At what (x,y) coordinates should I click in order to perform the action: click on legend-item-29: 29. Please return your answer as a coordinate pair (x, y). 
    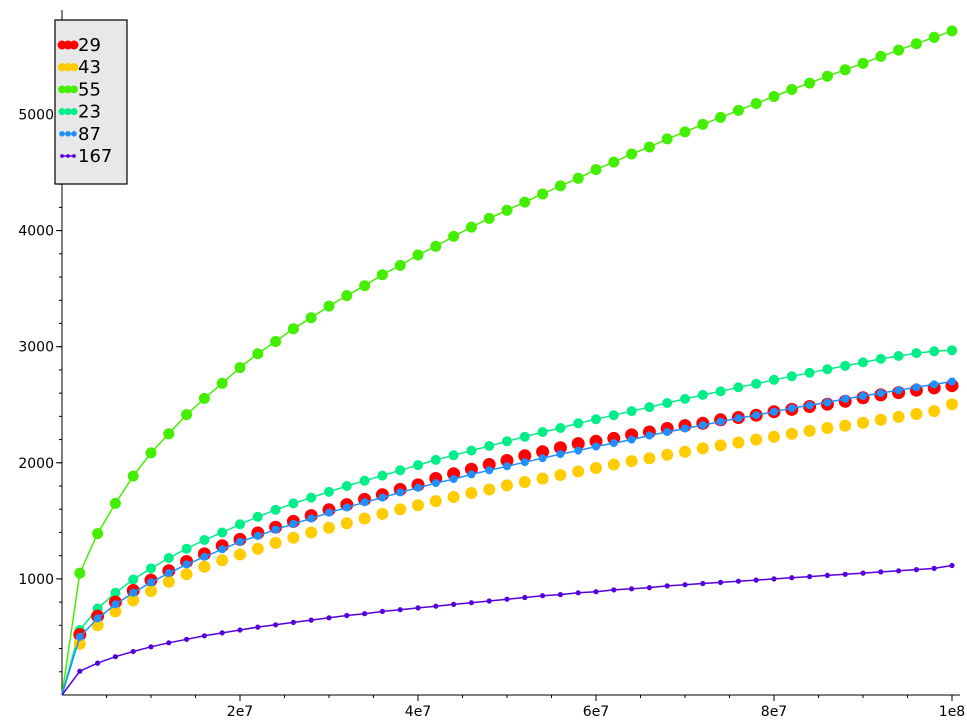
    Looking at the image, I should click on (79, 45).